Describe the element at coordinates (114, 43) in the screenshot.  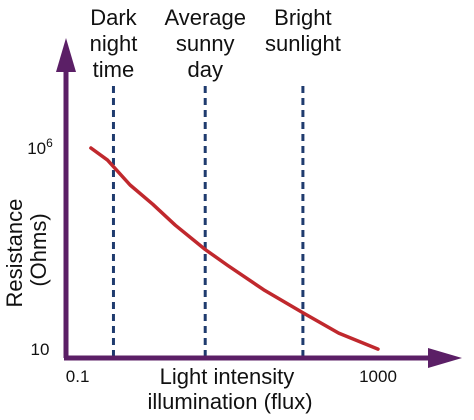
I see `annotation-1-line-2: night` at that location.